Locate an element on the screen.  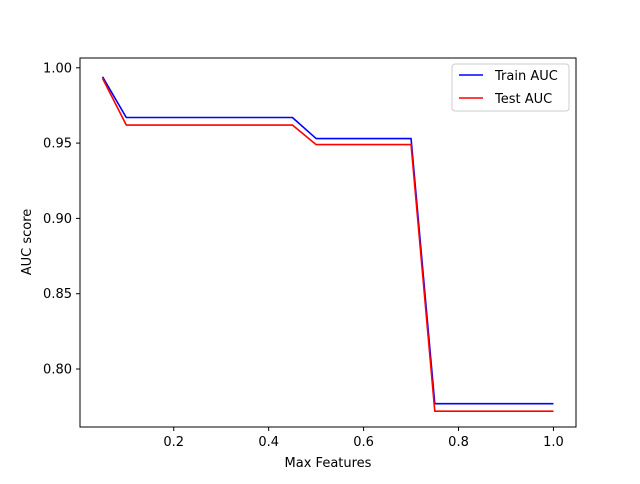
y-axis-label: AUC score is located at coordinates (27, 242).